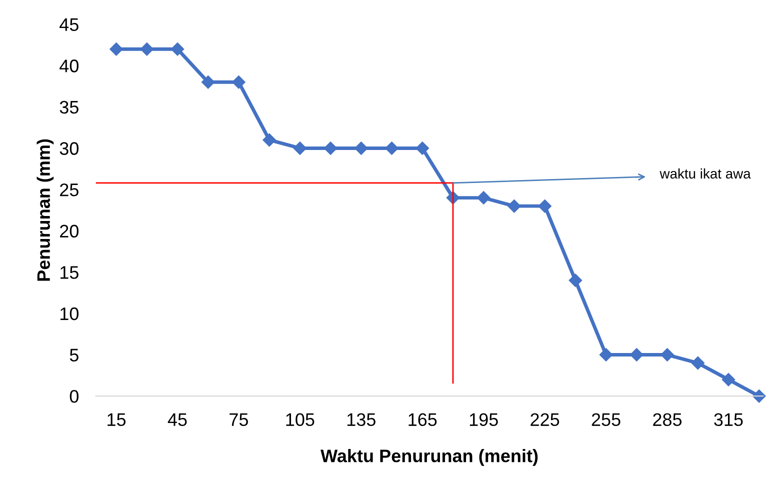 The image size is (767, 486). I want to click on x-tick-label: 105, so click(300, 419).